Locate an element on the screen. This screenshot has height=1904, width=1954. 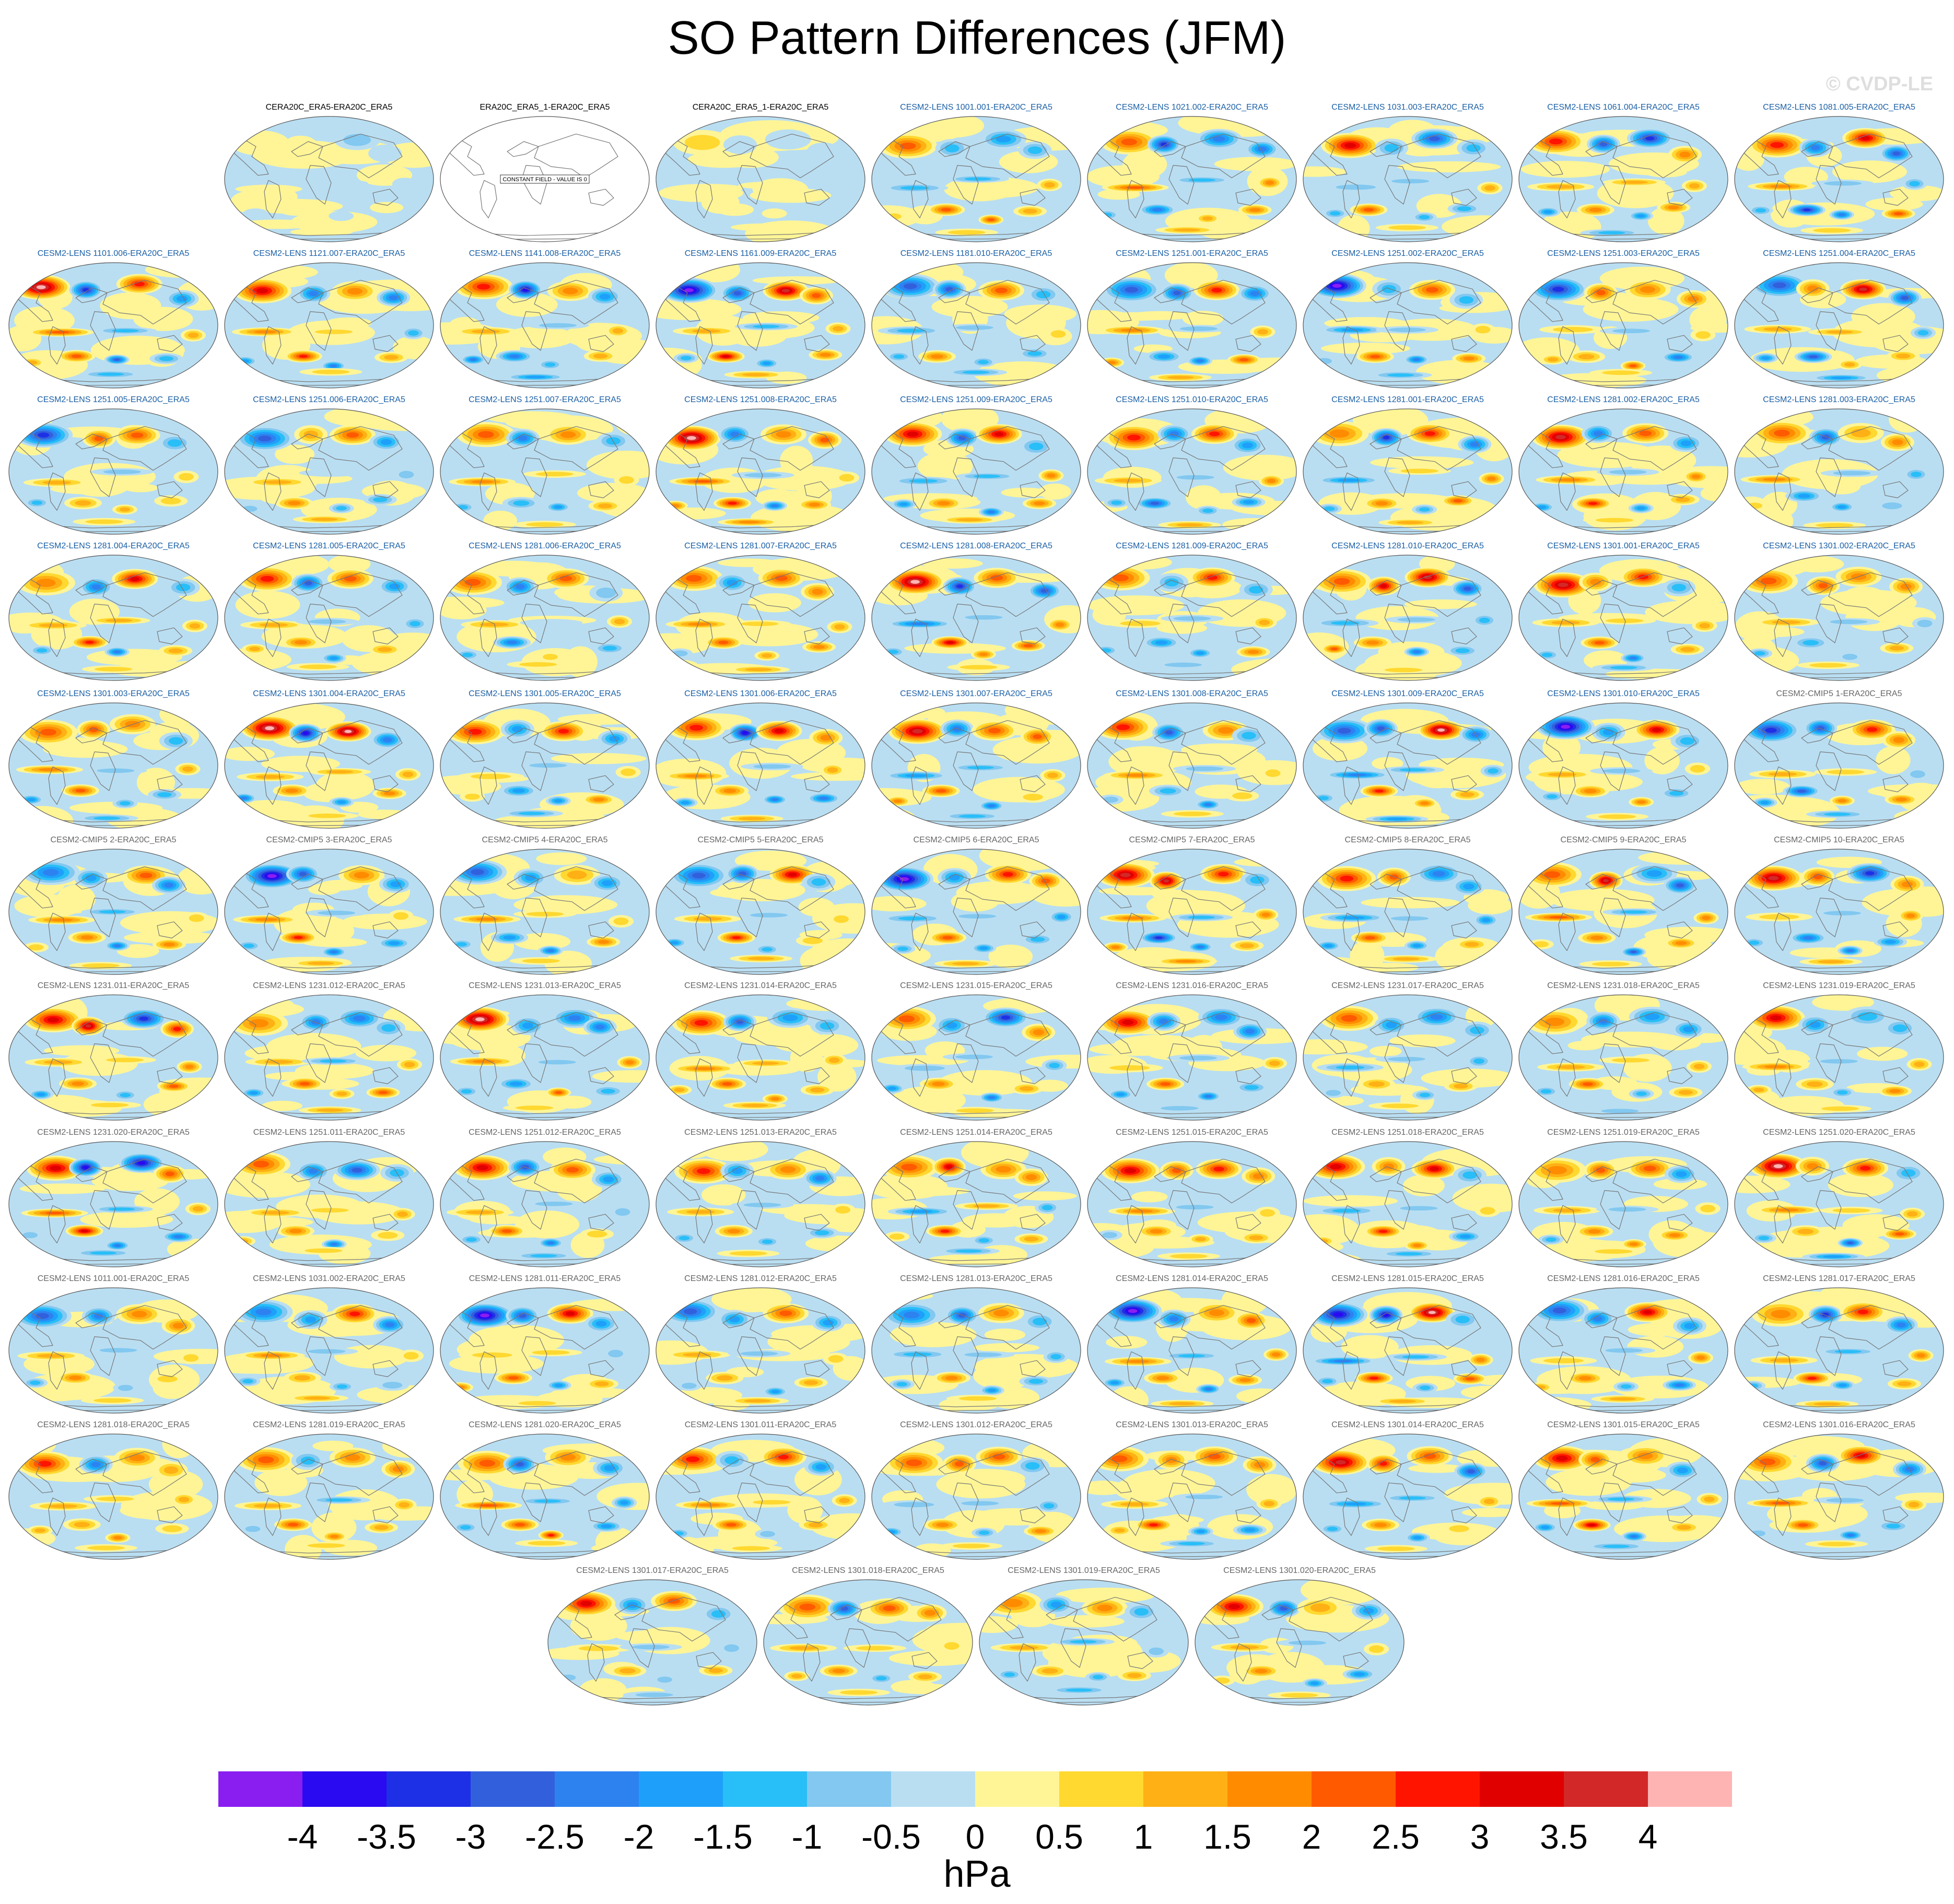
map-panel: CESM2-LENS 1231.011-ERA20C_ERA5 is located at coordinates (113, 1050).